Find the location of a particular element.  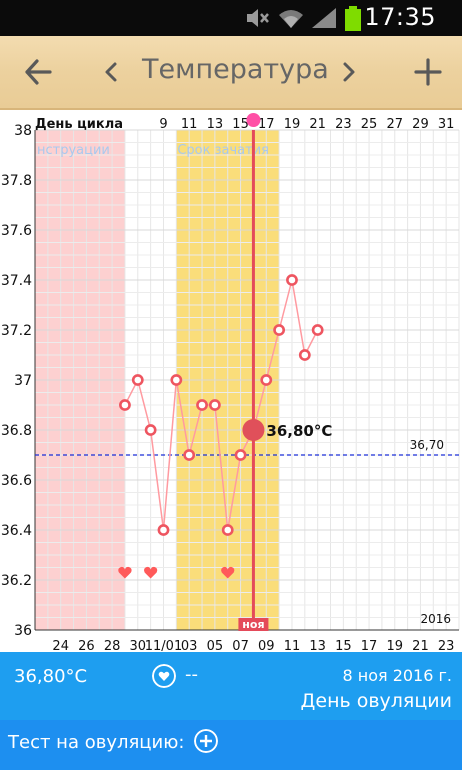

selected-point is located at coordinates (253, 430).